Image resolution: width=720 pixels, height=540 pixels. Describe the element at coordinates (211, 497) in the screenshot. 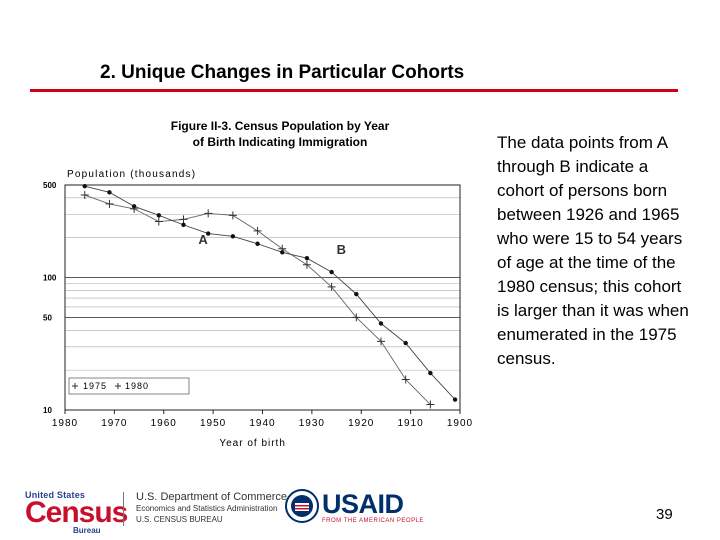

I see `dept-line1: U.S. Department of Commerce` at that location.